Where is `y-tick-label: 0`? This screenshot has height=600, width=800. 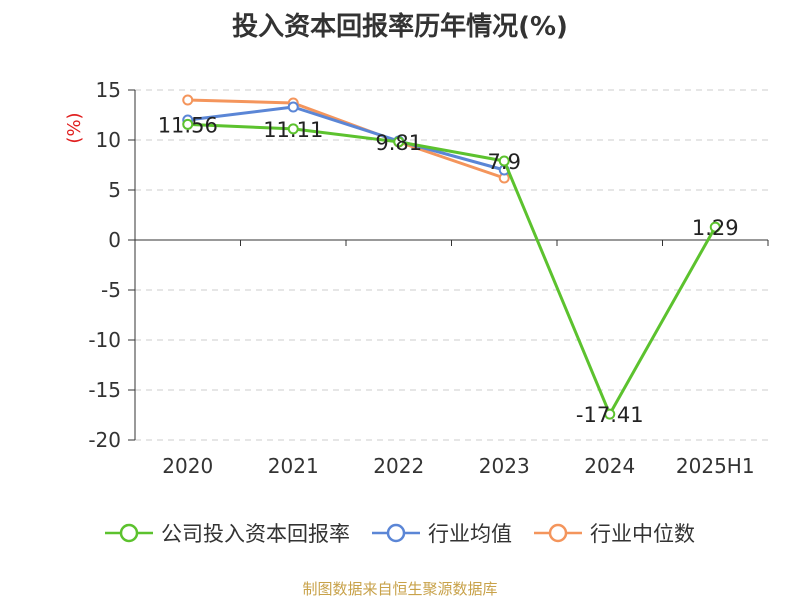 y-tick-label: 0 is located at coordinates (114, 240).